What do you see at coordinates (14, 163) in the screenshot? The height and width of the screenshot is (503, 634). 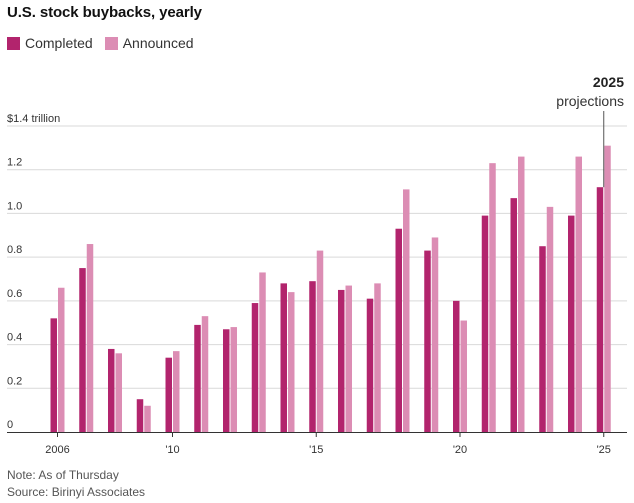 I see `y-tick-label: 1.2` at bounding box center [14, 163].